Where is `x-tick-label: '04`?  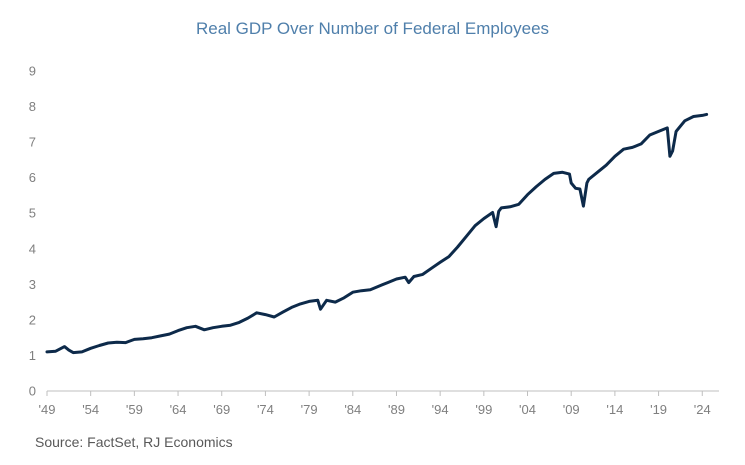 x-tick-label: '04 is located at coordinates (527, 409).